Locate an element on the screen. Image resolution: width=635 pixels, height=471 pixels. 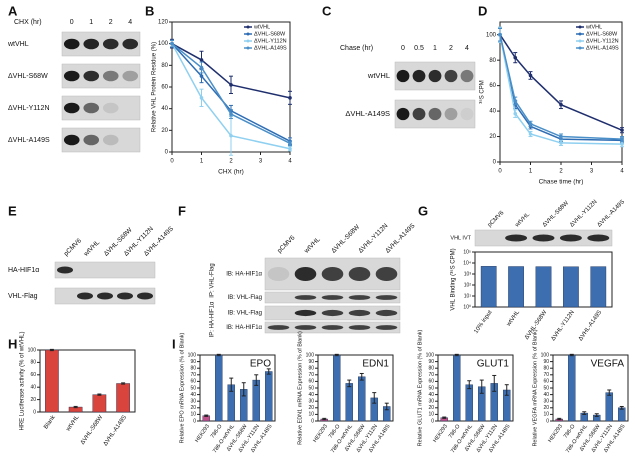
panel-label: H is located at coordinates (12, 343).